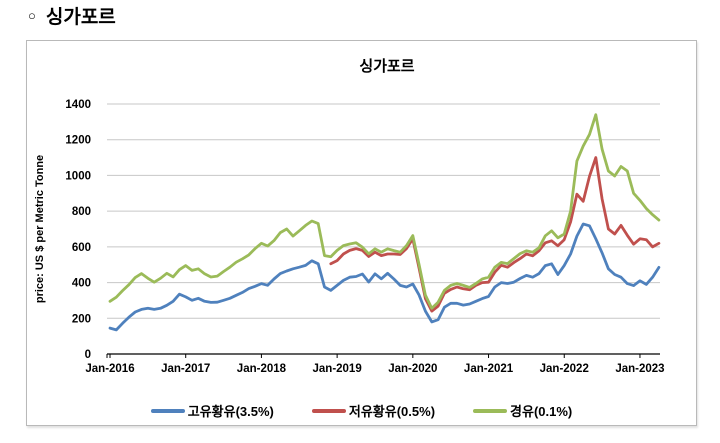 The width and height of the screenshot is (720, 443). I want to click on chart-legend: 고유황유(3.5%) 저유황유(0.5%) 경유(0.1%), so click(361, 410).